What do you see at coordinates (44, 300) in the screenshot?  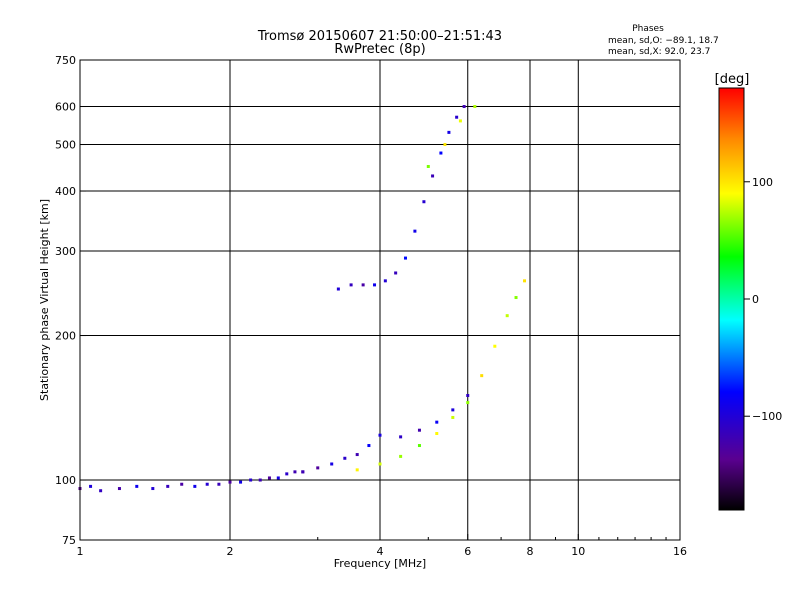 I see `y-axis-label: Stationary phase Virtual Height [km]` at bounding box center [44, 300].